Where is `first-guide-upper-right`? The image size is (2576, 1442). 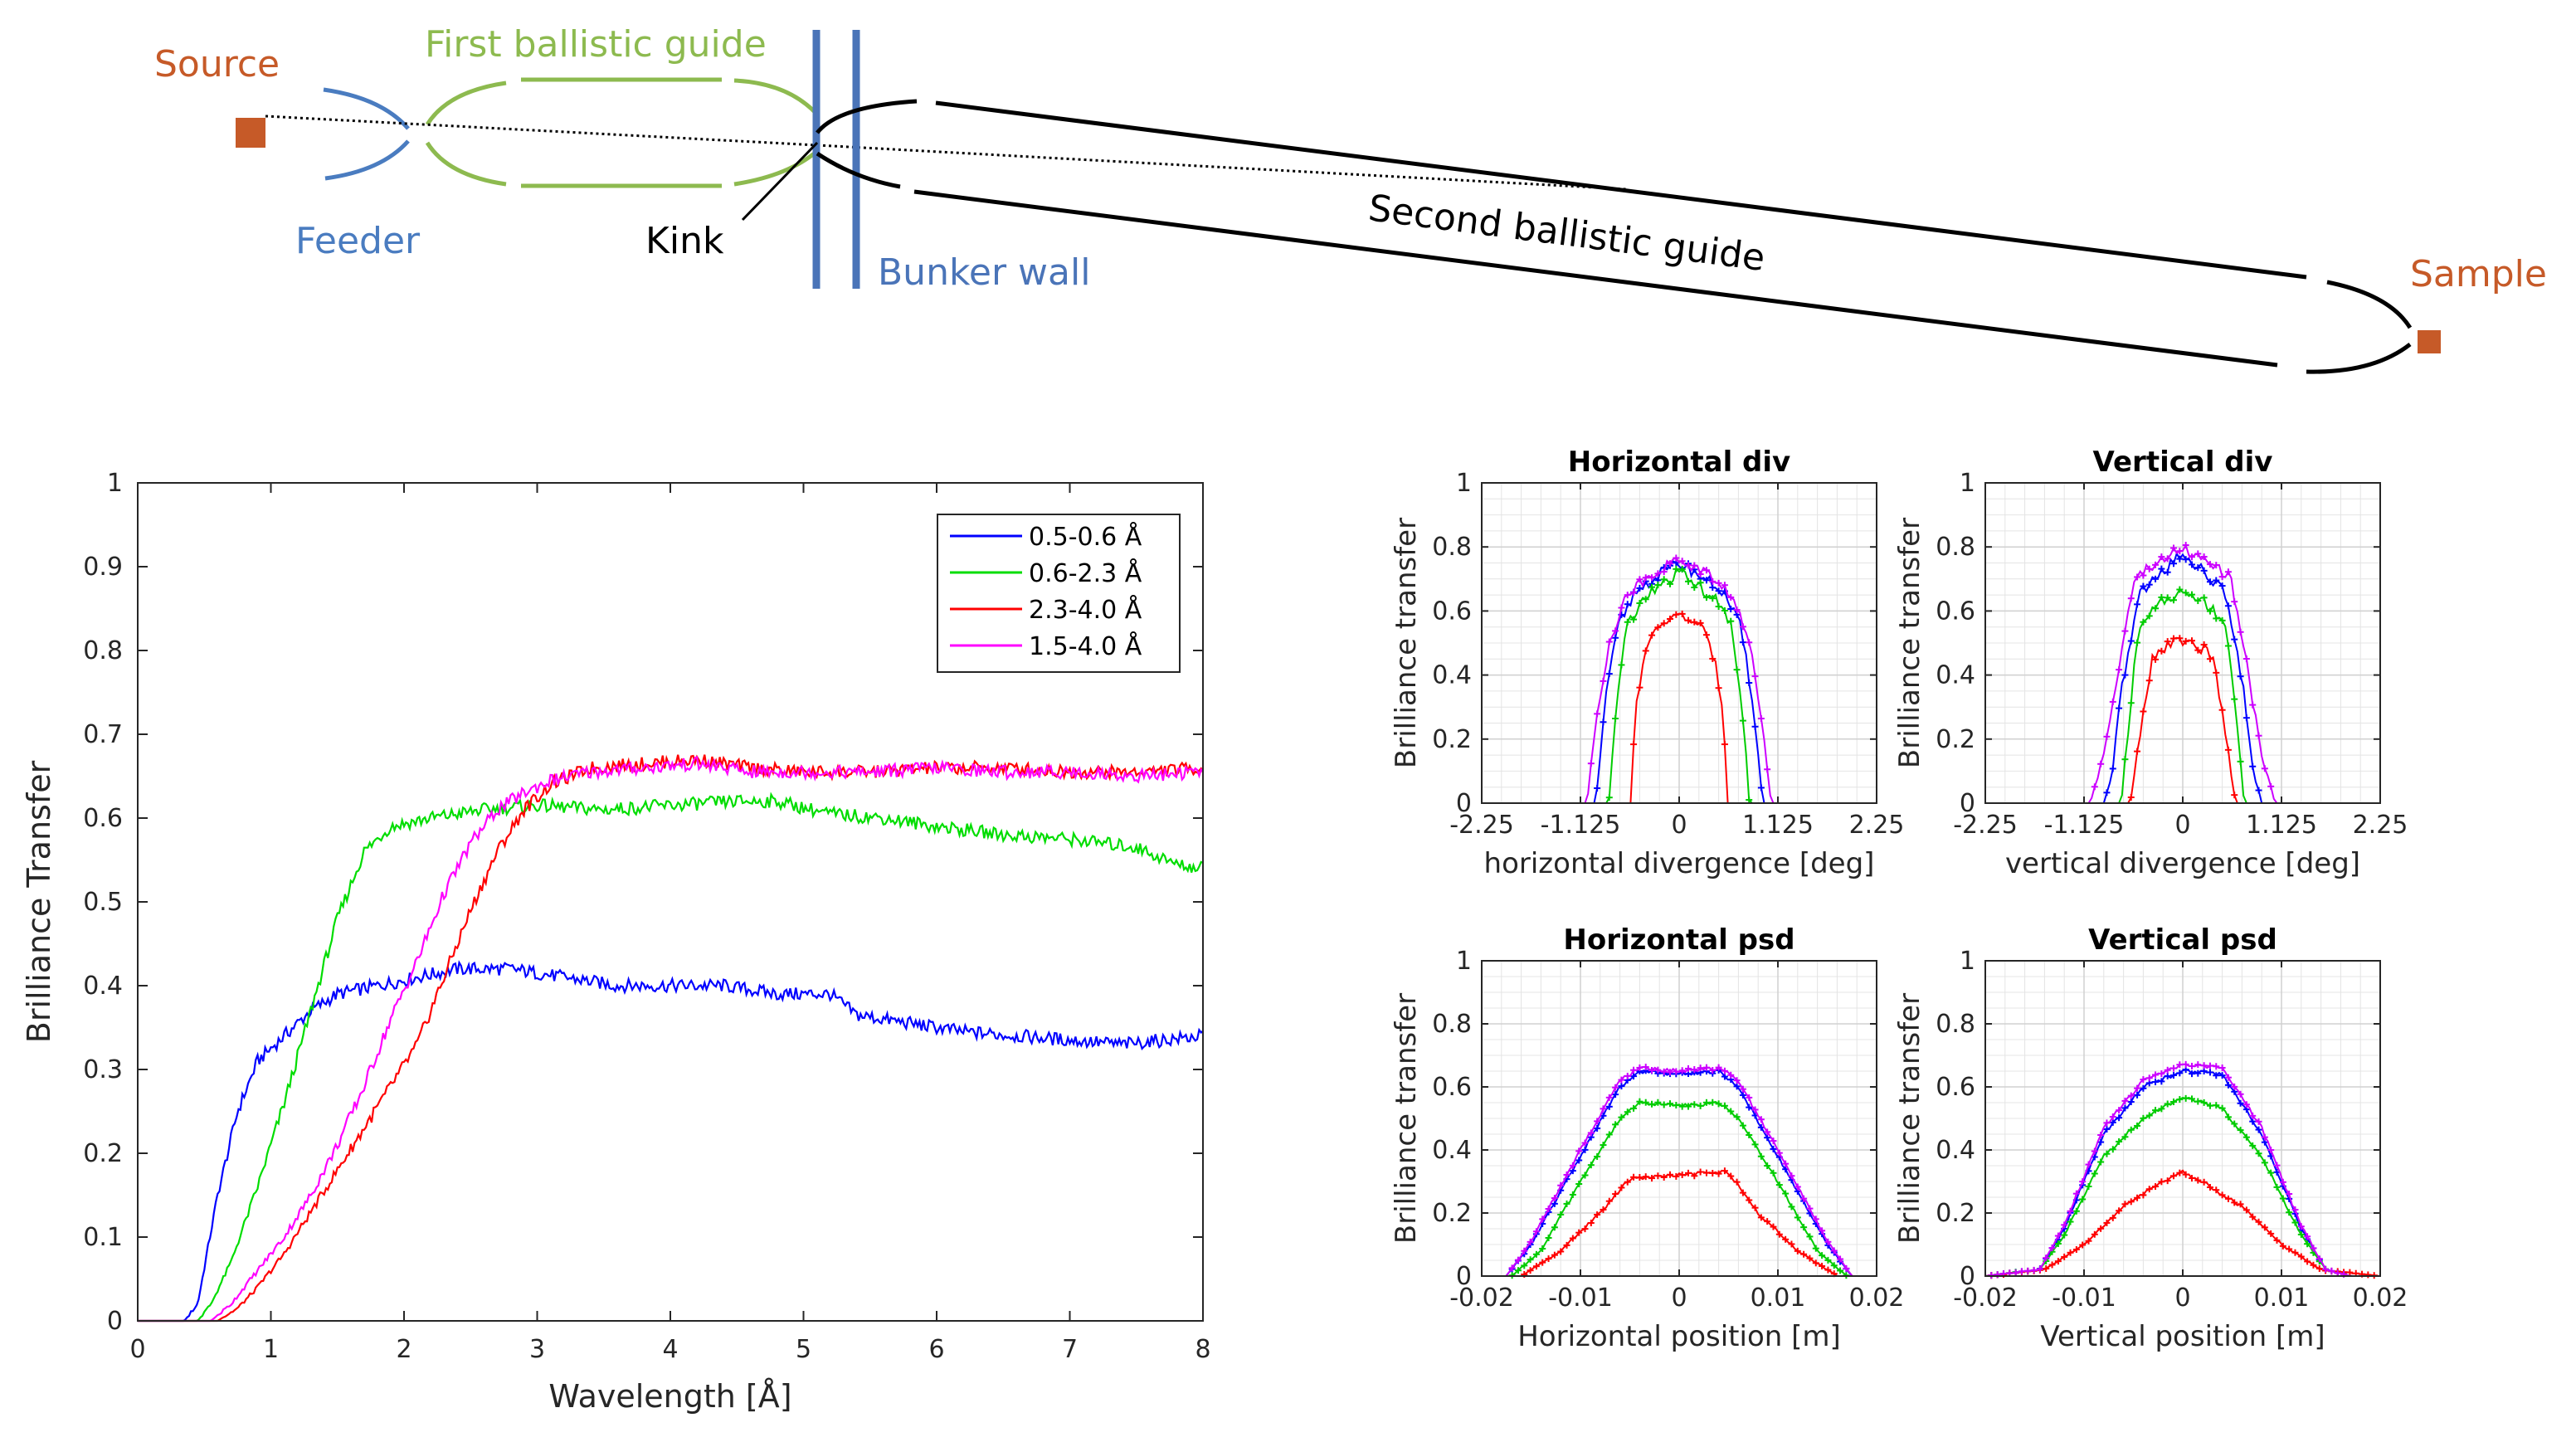 first-guide-upper-right is located at coordinates (776, 97).